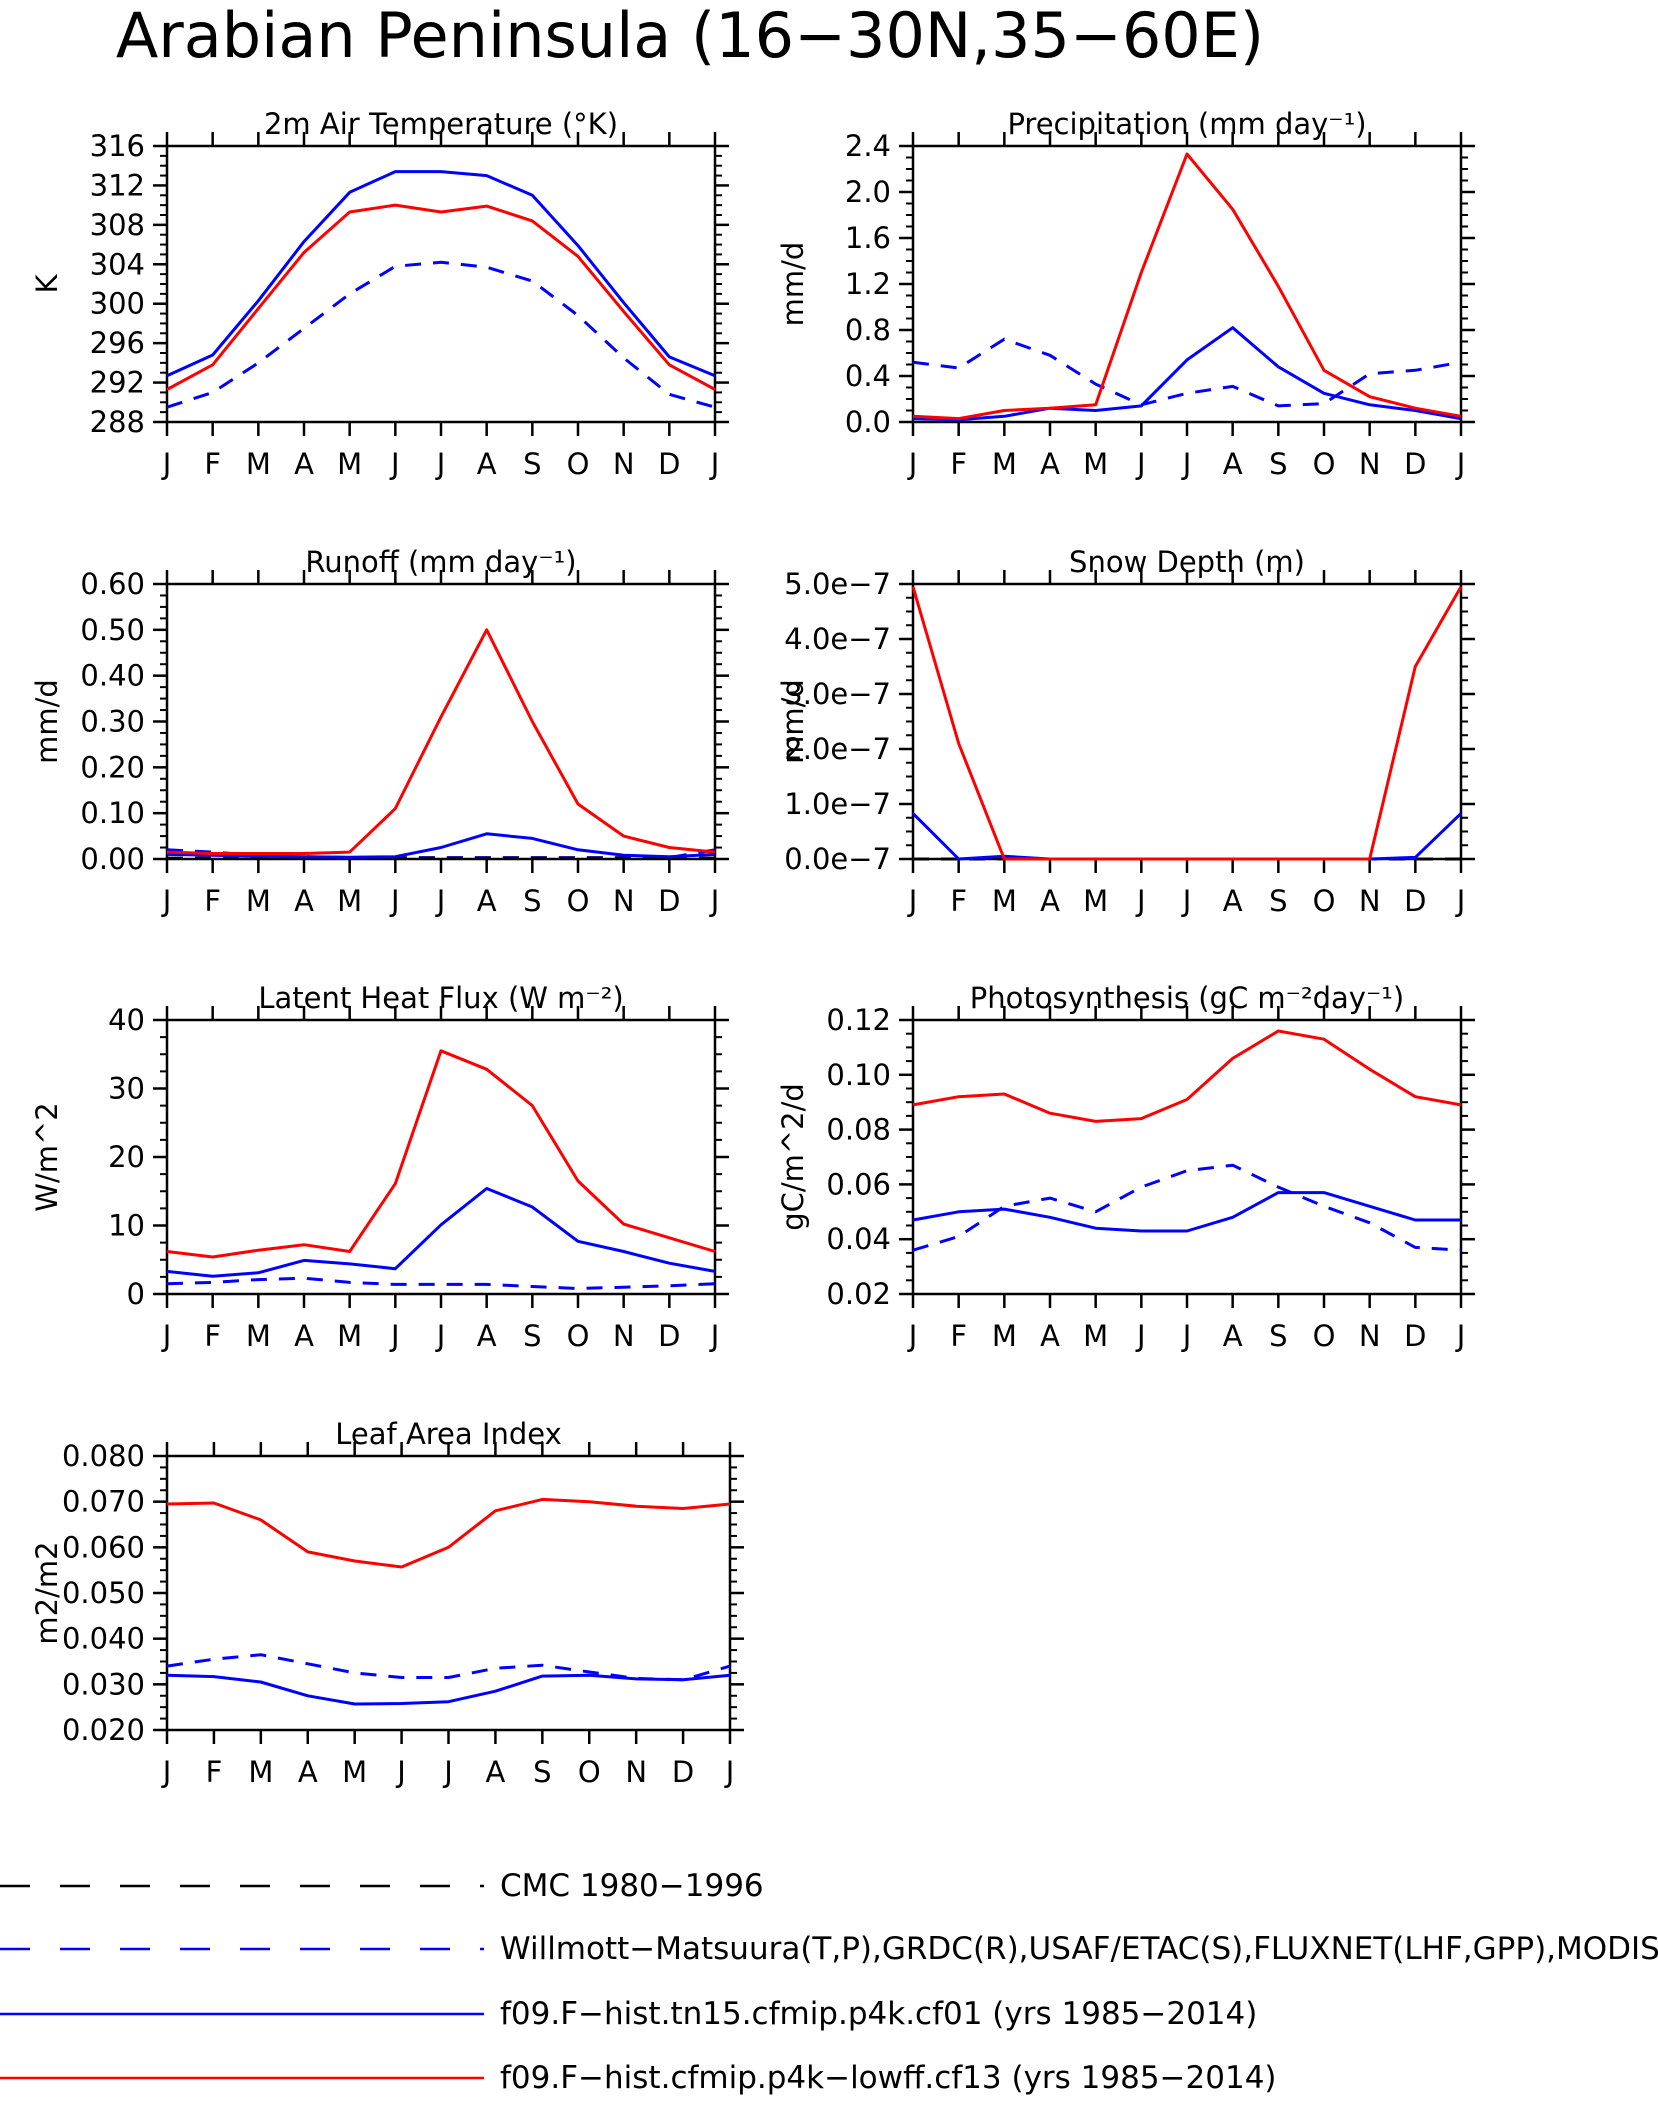 This screenshot has width=1658, height=2123. What do you see at coordinates (47, 1156) in the screenshot?
I see `y-axis-label: W/m^2` at bounding box center [47, 1156].